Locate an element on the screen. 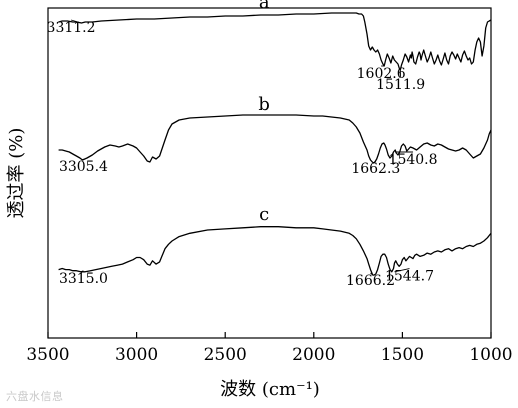 The image size is (518, 408). y-axis-title: 透过率 (%) is located at coordinates (16, 173).